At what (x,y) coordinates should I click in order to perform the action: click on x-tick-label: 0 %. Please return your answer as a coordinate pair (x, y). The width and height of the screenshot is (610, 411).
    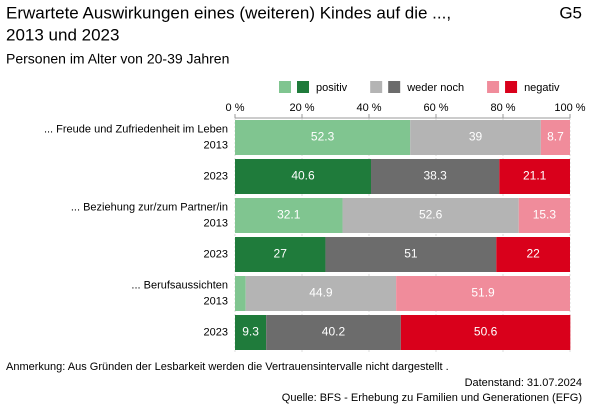
    Looking at the image, I should click on (235, 108).